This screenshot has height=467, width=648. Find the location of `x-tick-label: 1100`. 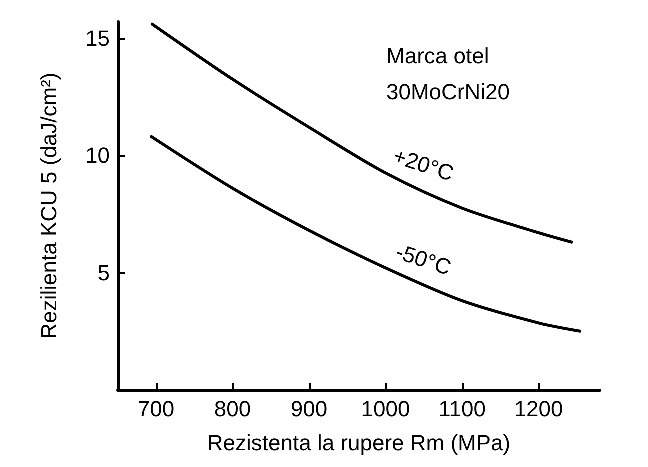

x-tick-label: 1100 is located at coordinates (462, 409).